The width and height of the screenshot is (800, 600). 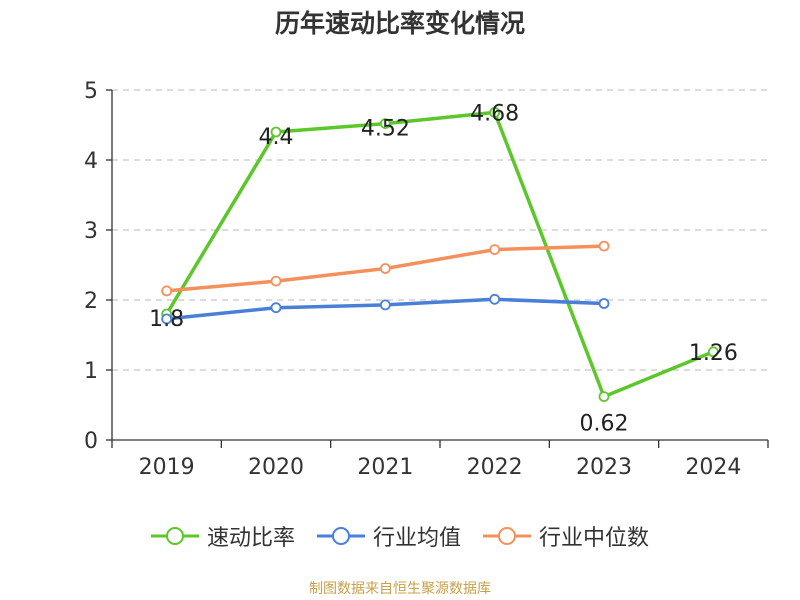 What do you see at coordinates (91, 441) in the screenshot?
I see `y-tick-label: 0` at bounding box center [91, 441].